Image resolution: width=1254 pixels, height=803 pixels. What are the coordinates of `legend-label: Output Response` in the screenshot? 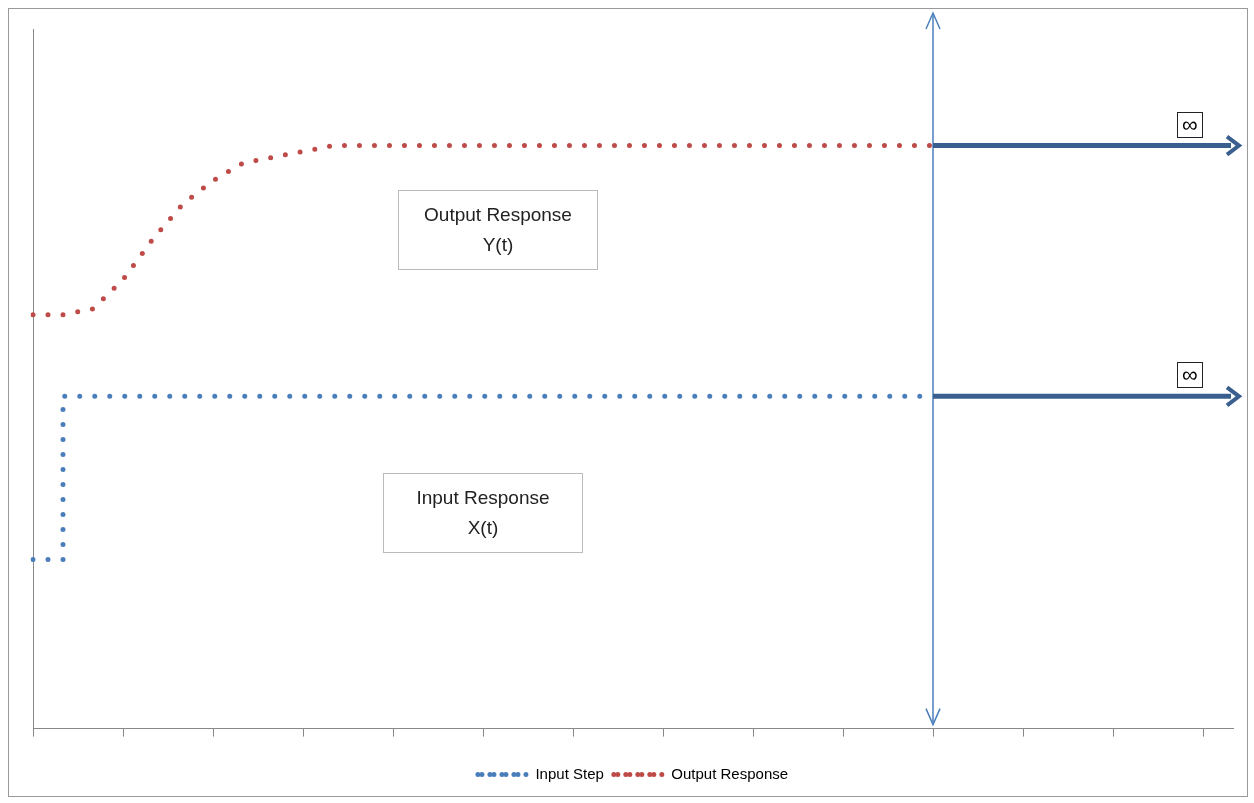 It's located at (730, 773).